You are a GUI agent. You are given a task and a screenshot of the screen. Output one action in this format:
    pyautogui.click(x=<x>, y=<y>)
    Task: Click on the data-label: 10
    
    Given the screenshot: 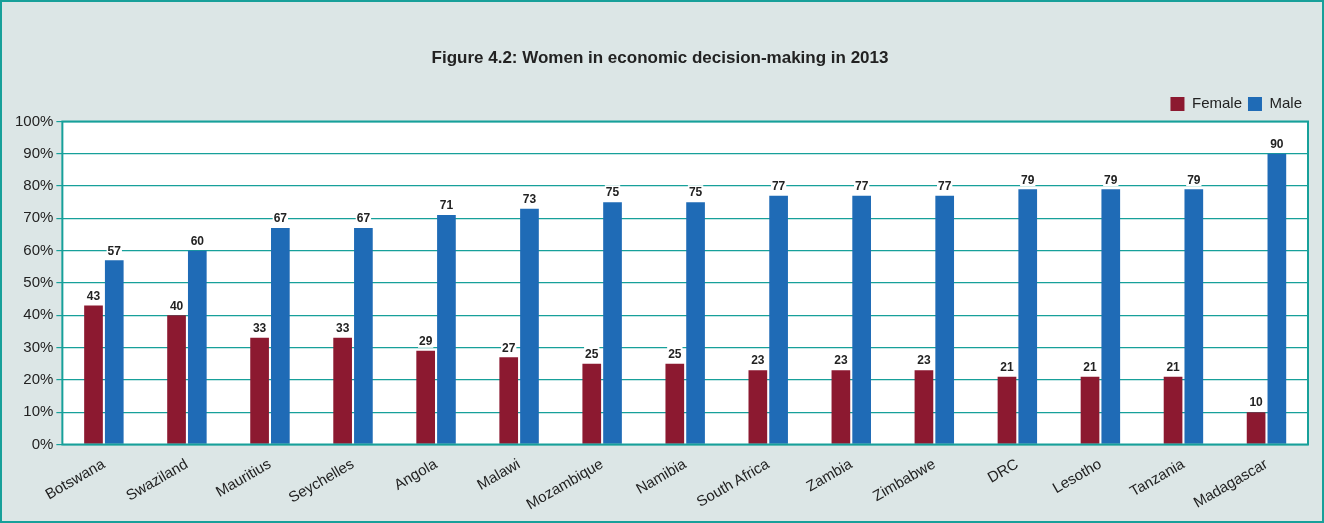 What is the action you would take?
    pyautogui.click(x=1256, y=402)
    